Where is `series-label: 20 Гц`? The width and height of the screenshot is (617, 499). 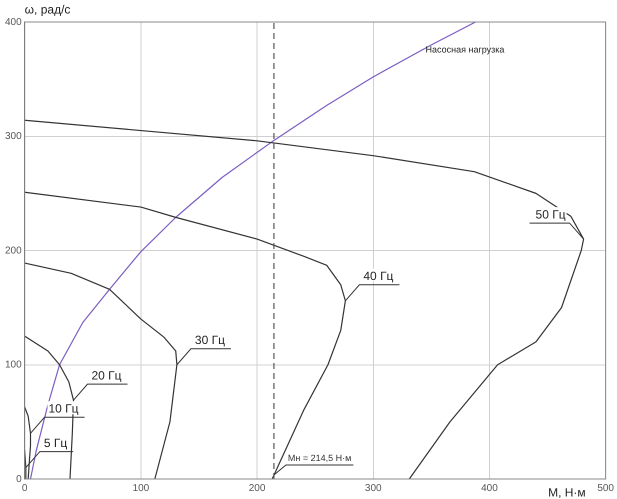
series-label: 20 Гц is located at coordinates (106, 375).